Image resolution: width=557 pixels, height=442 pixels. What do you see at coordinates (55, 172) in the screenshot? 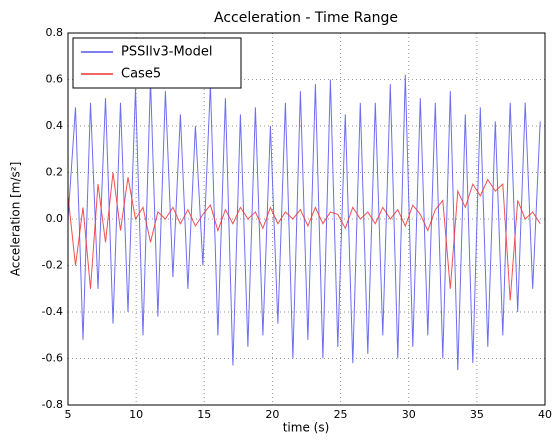
I see `y-tick-label: 0.2` at bounding box center [55, 172].